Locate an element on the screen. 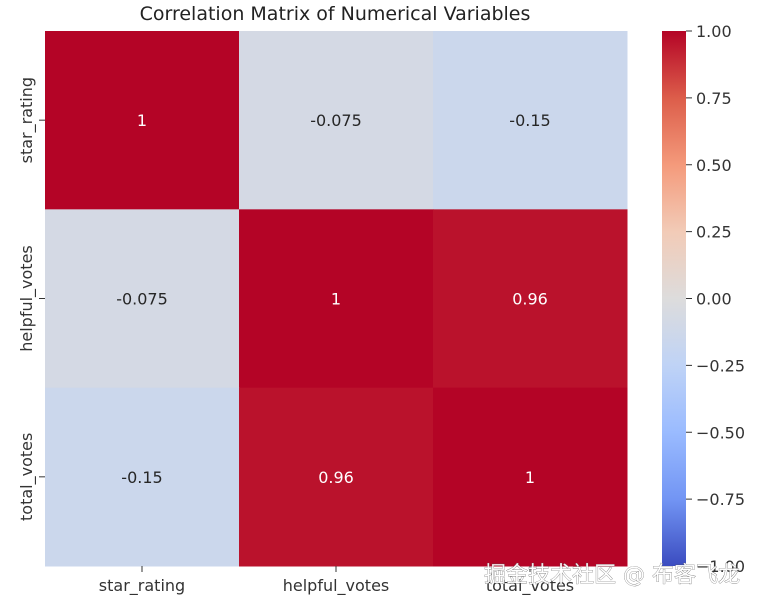 This screenshot has width=759, height=603. colorbar-tick-label: −1.00 is located at coordinates (720, 566).